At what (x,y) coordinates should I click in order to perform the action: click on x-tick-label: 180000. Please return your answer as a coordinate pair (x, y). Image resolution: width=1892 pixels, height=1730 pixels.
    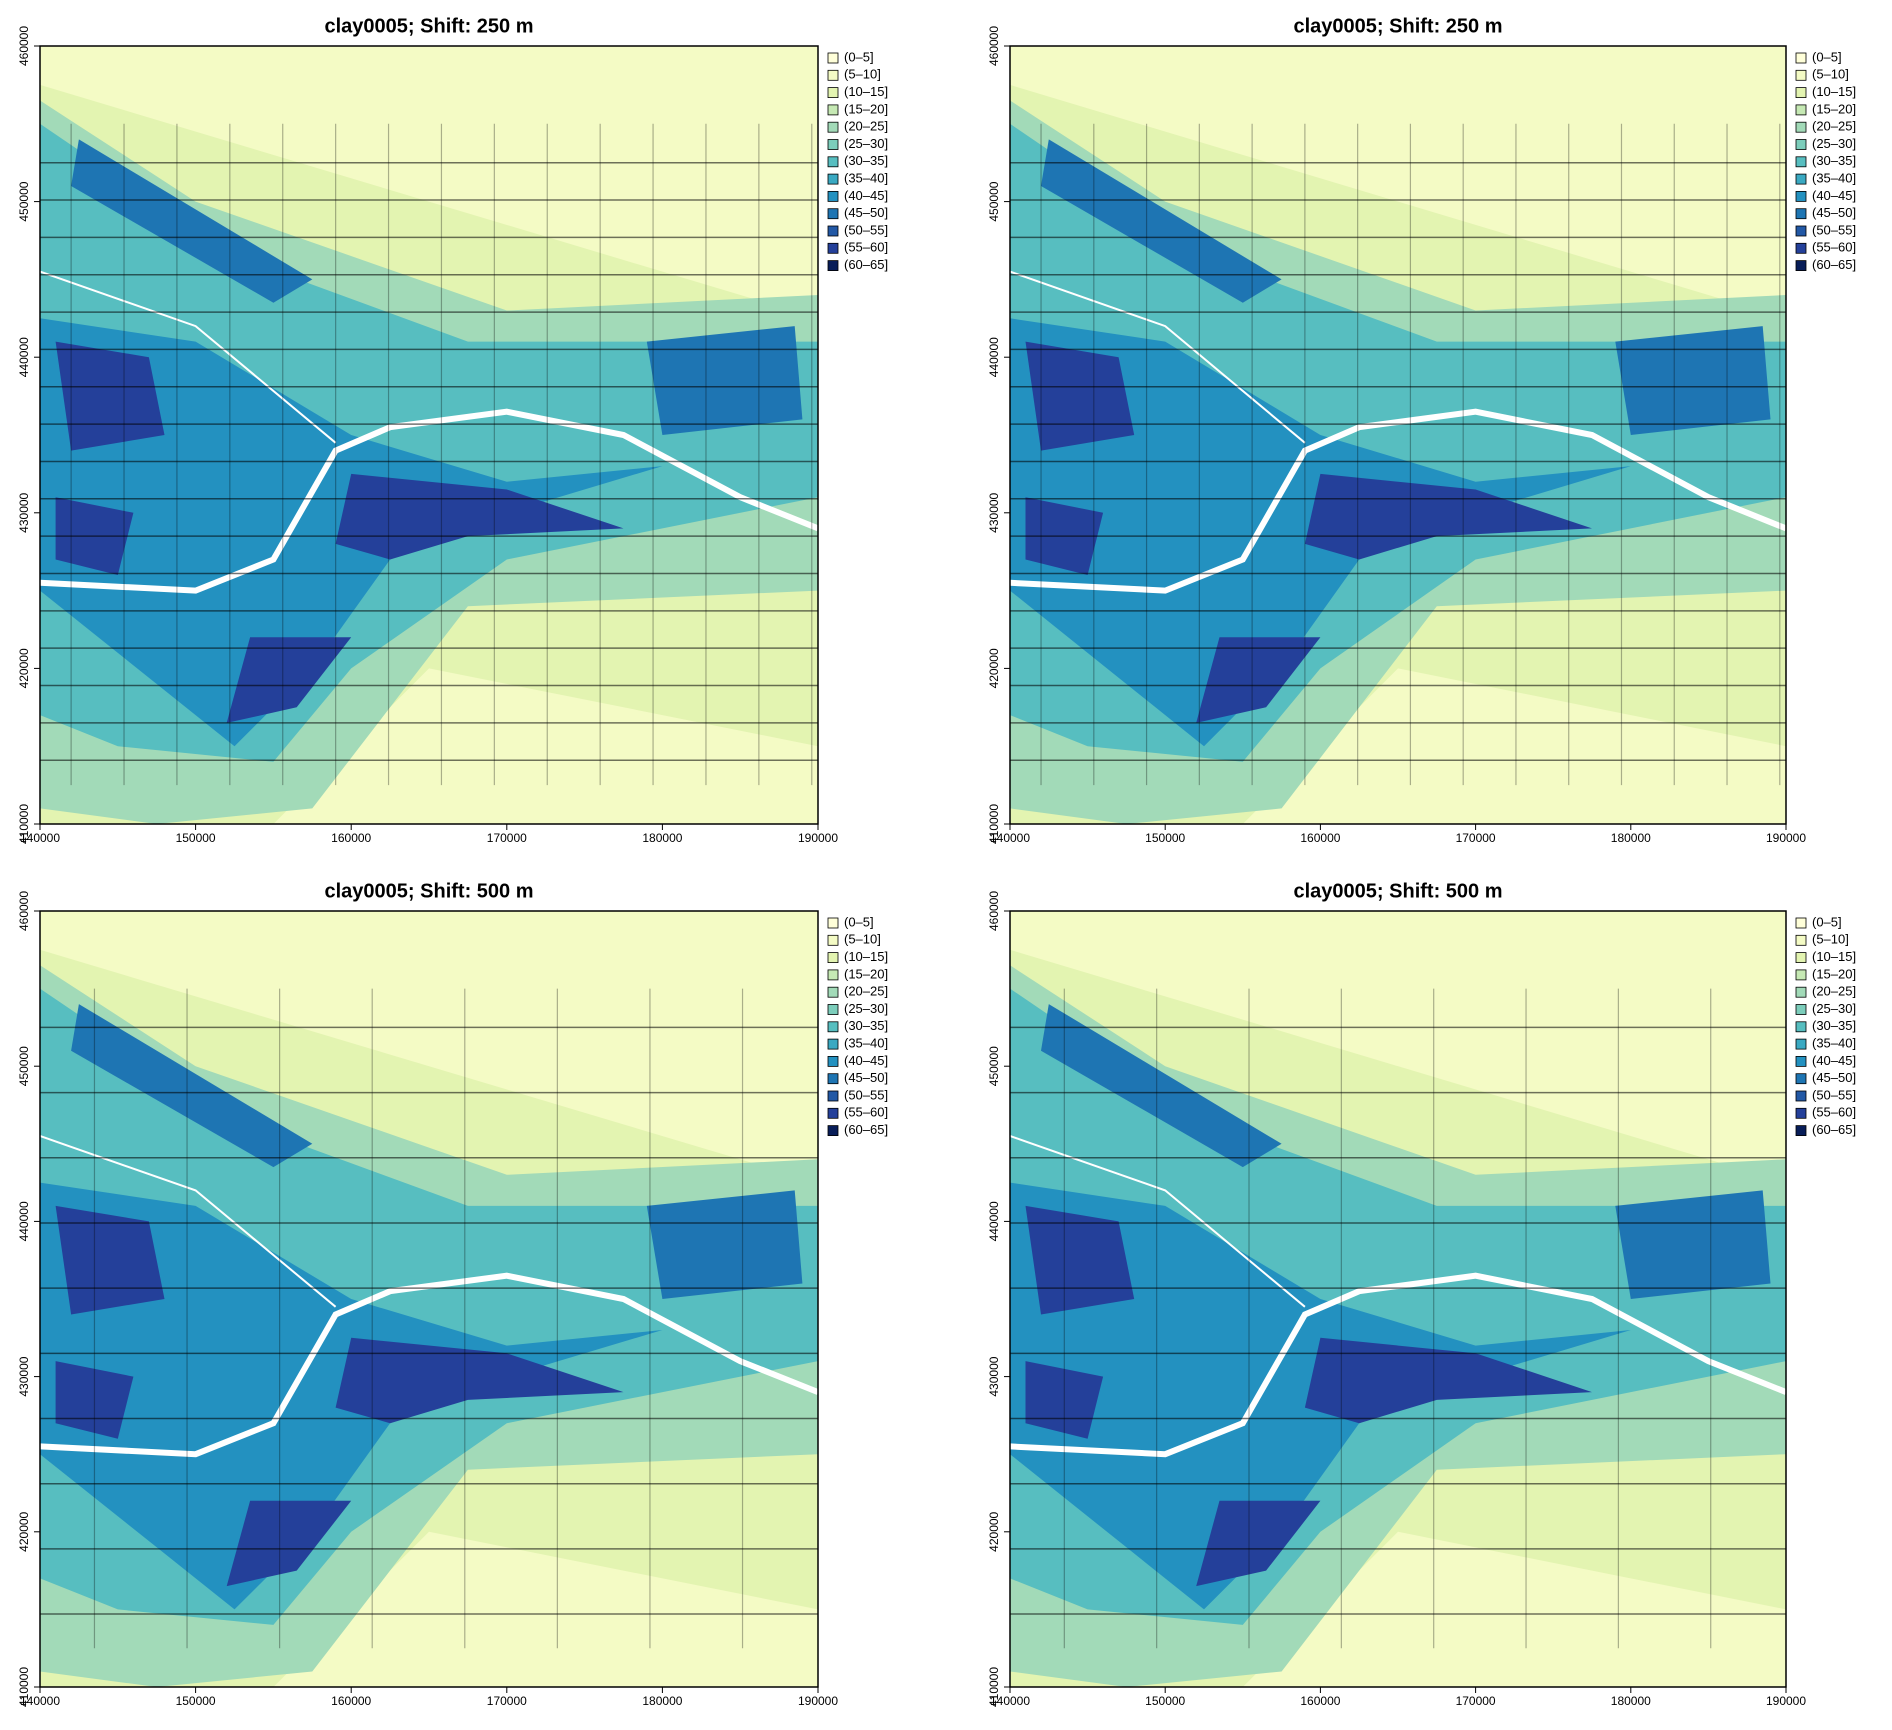
    Looking at the image, I should click on (662, 838).